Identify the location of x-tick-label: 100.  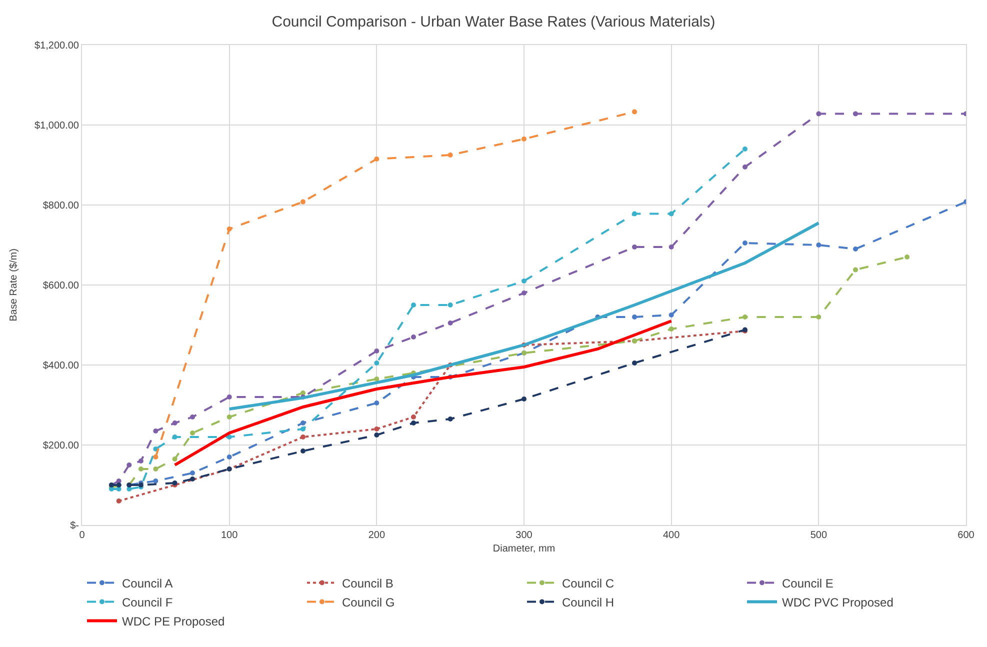
(229, 535).